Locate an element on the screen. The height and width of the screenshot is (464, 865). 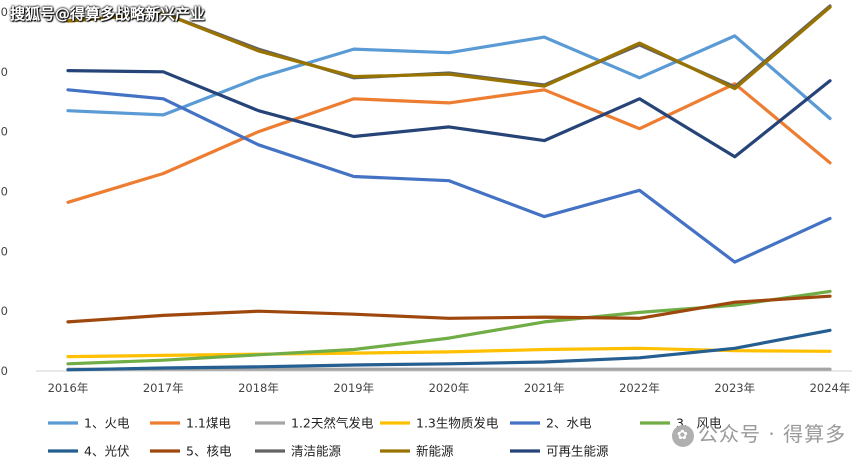
legend-label: 可再生能源 is located at coordinates (577, 451).